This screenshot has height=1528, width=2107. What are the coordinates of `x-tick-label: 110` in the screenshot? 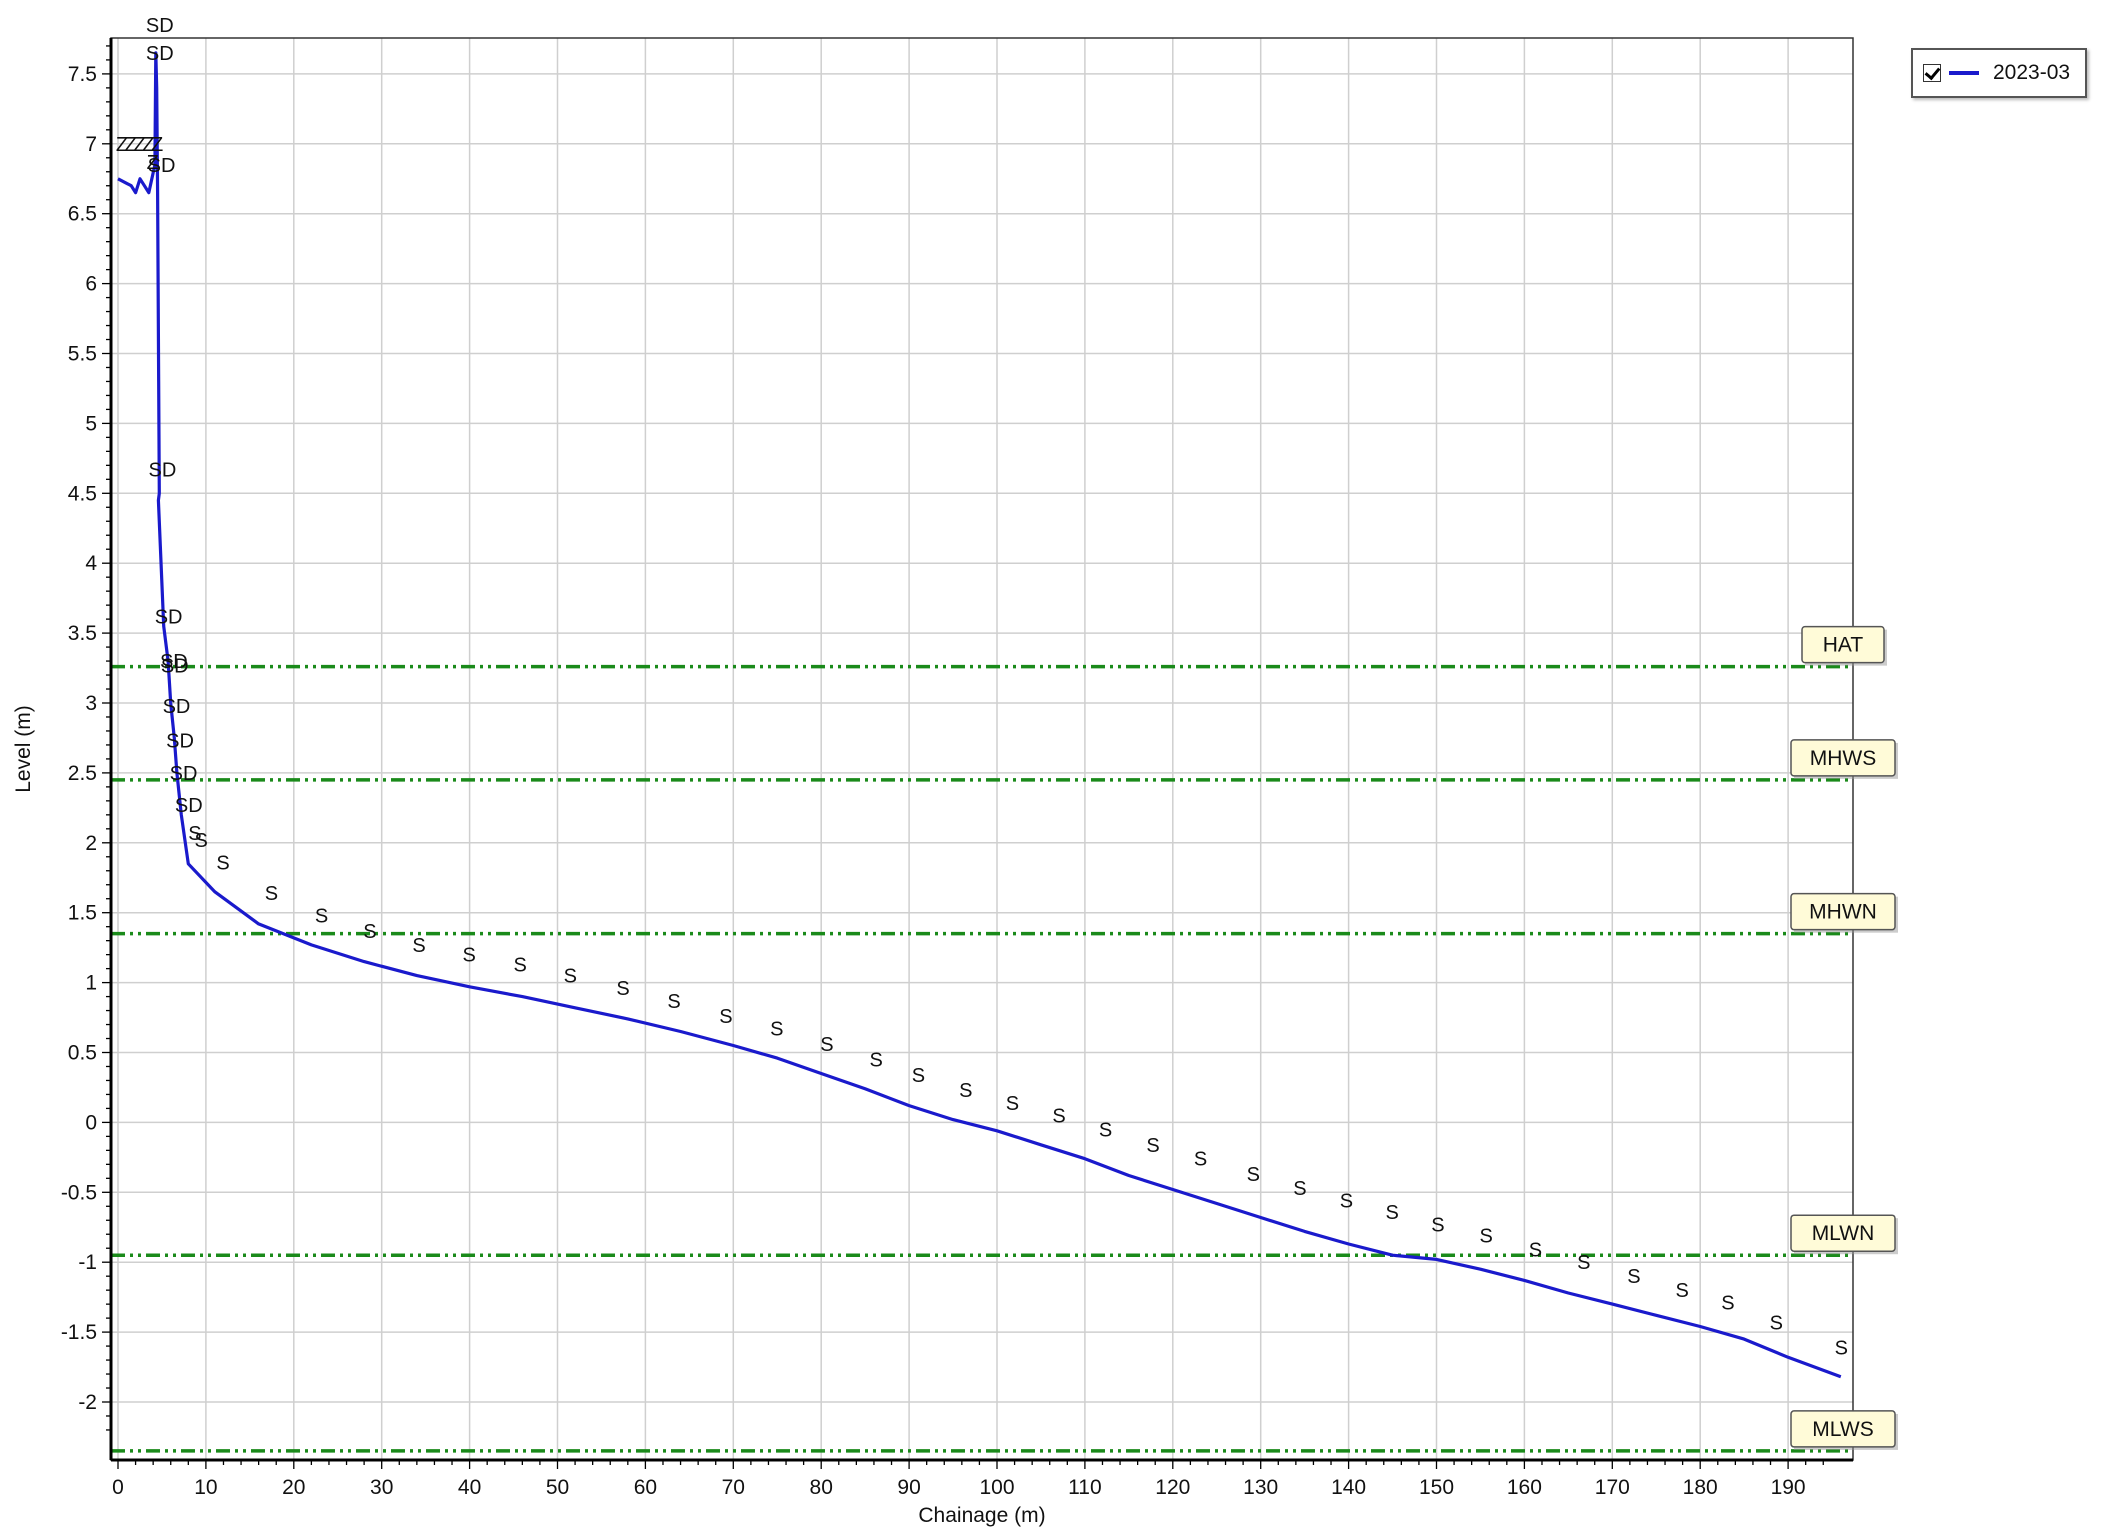 It's located at (1084, 1487).